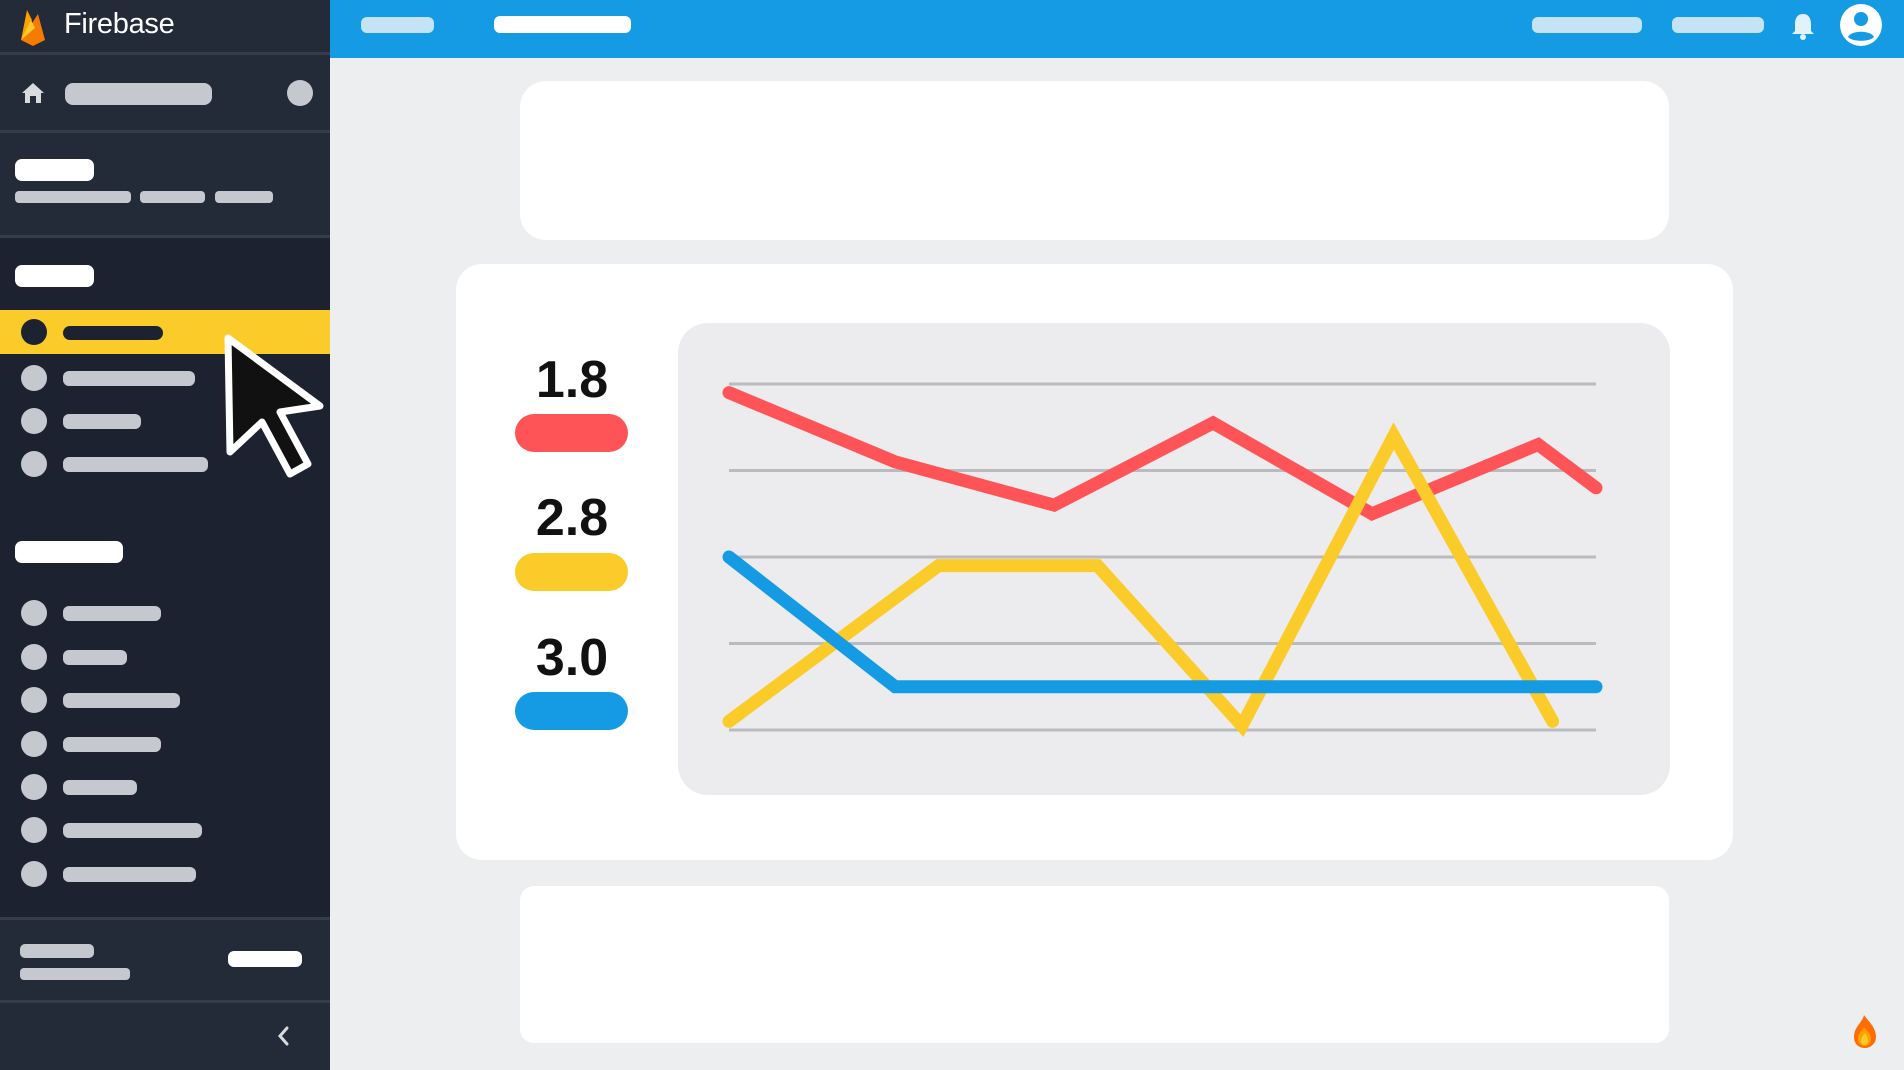 This screenshot has width=1904, height=1070. What do you see at coordinates (165, 960) in the screenshot?
I see `plan-footer` at bounding box center [165, 960].